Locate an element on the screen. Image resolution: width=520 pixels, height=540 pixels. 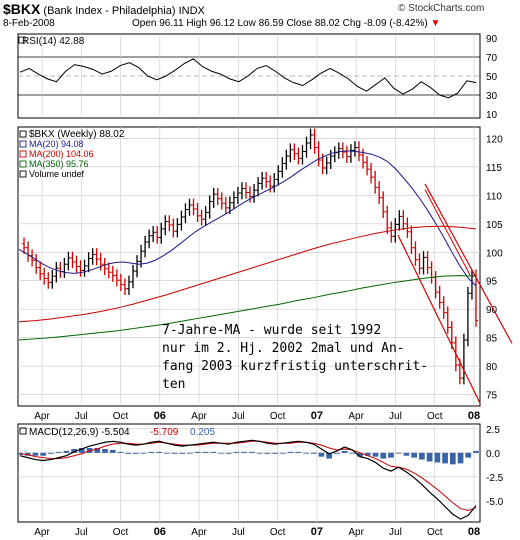
price-tick-label: 95 is located at coordinates (492, 282).